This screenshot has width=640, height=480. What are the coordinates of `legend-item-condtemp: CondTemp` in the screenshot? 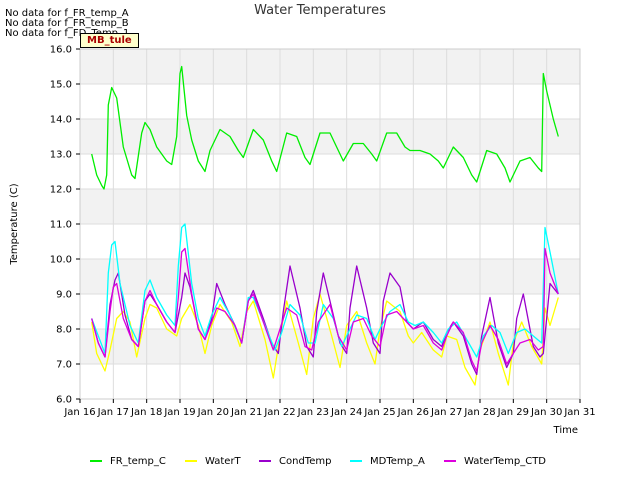 It's located at (295, 461).